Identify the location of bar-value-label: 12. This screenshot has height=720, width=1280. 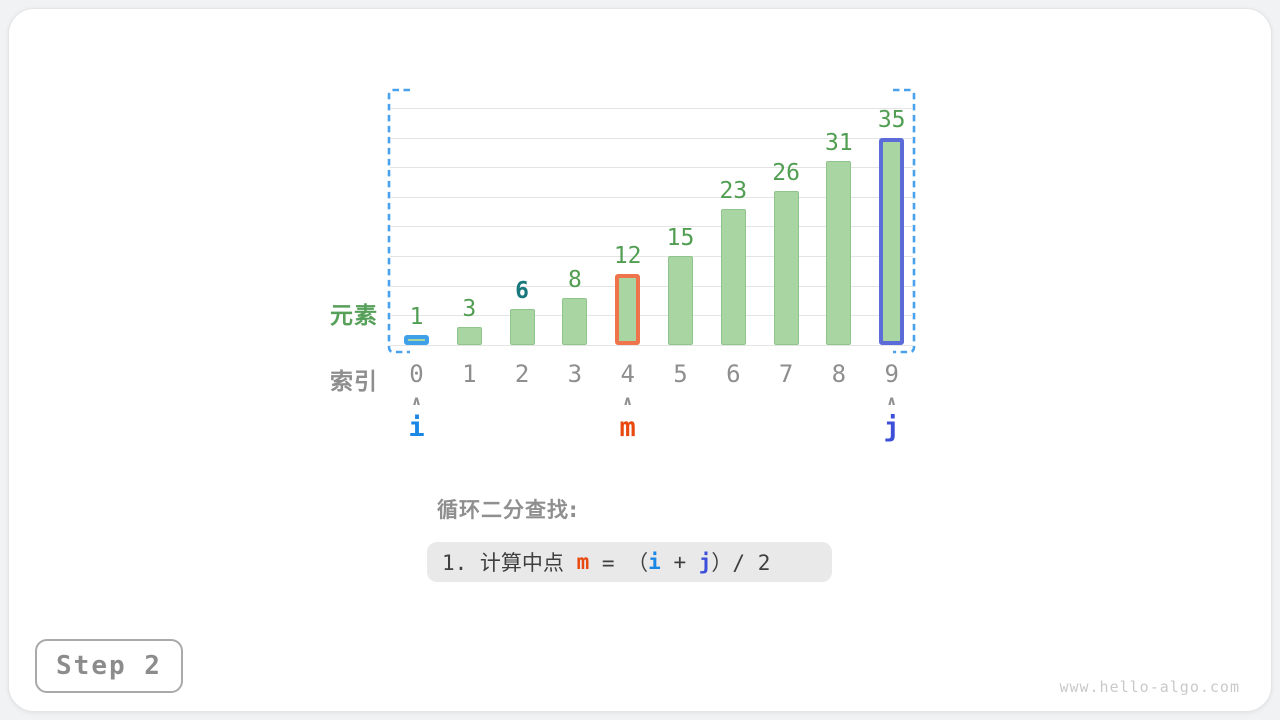
(627, 255).